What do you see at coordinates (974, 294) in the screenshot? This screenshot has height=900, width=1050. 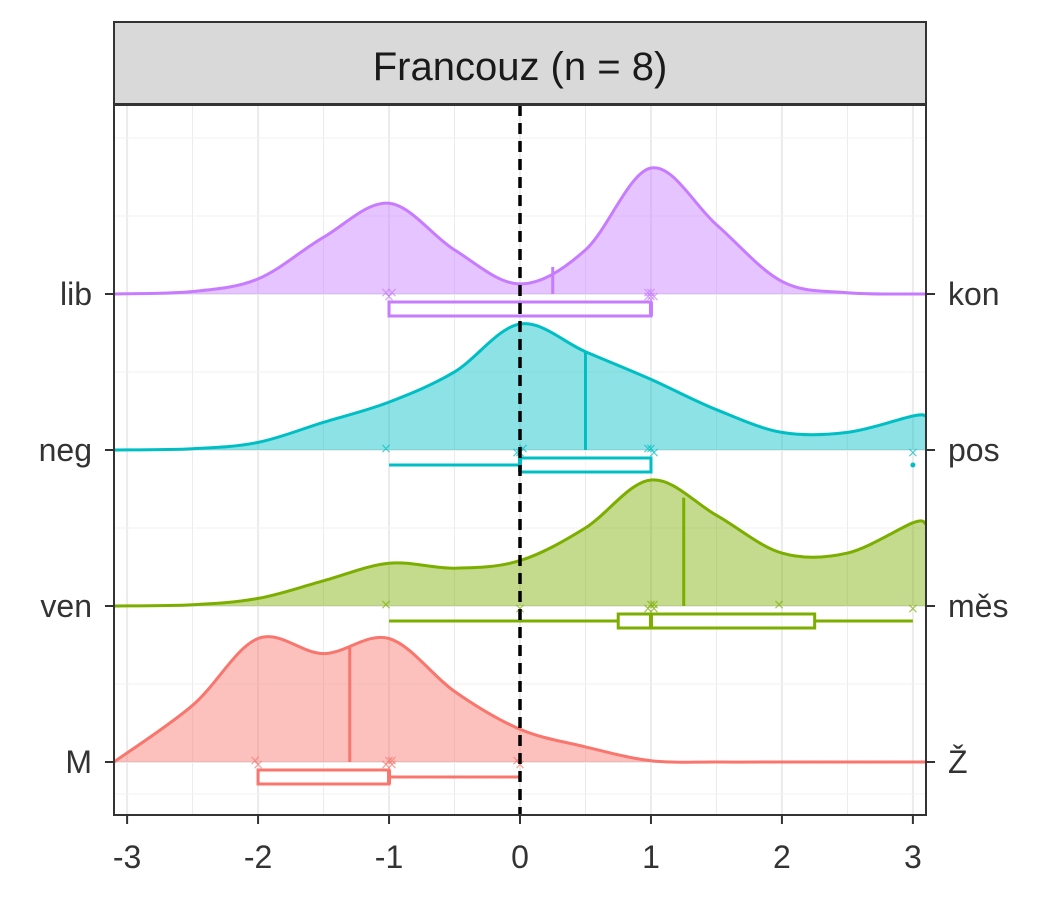 I see `right-category-label: kon` at bounding box center [974, 294].